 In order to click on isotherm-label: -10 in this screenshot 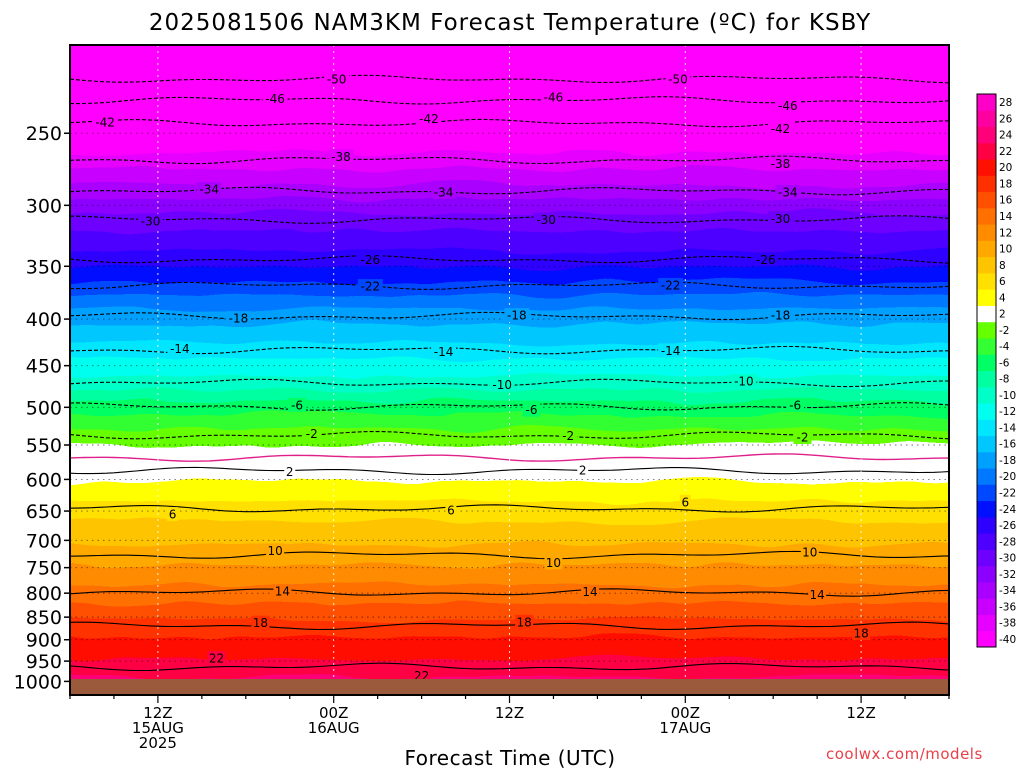, I will do `click(502, 385)`.